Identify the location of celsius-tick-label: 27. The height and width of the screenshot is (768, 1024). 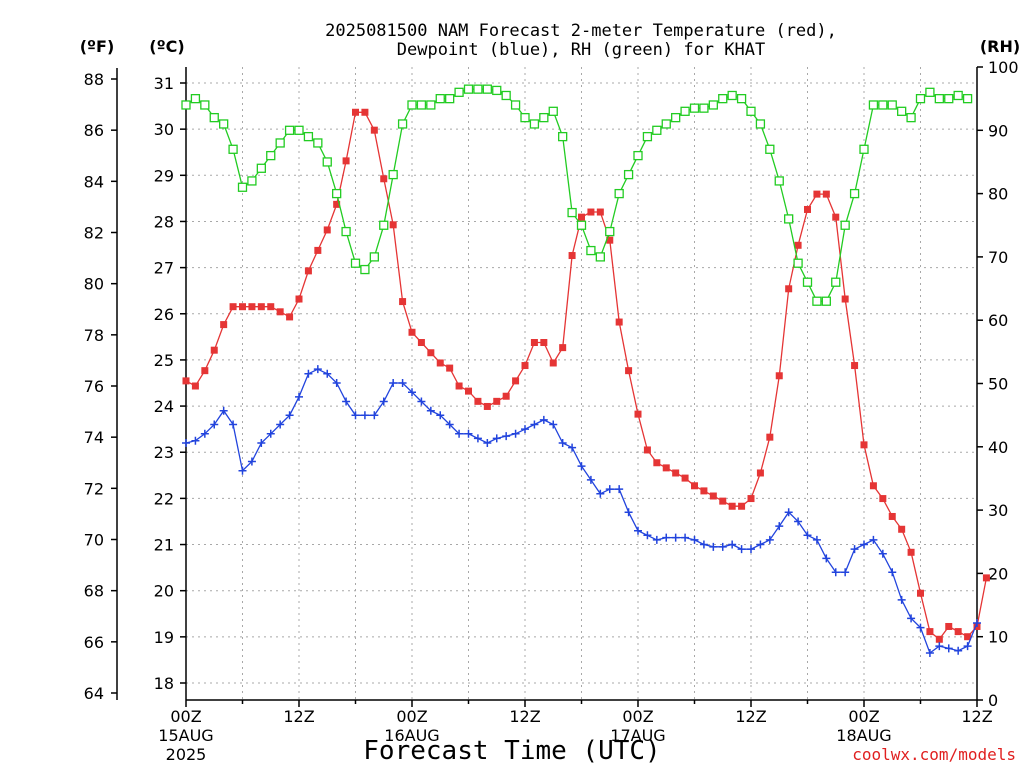
(164, 268).